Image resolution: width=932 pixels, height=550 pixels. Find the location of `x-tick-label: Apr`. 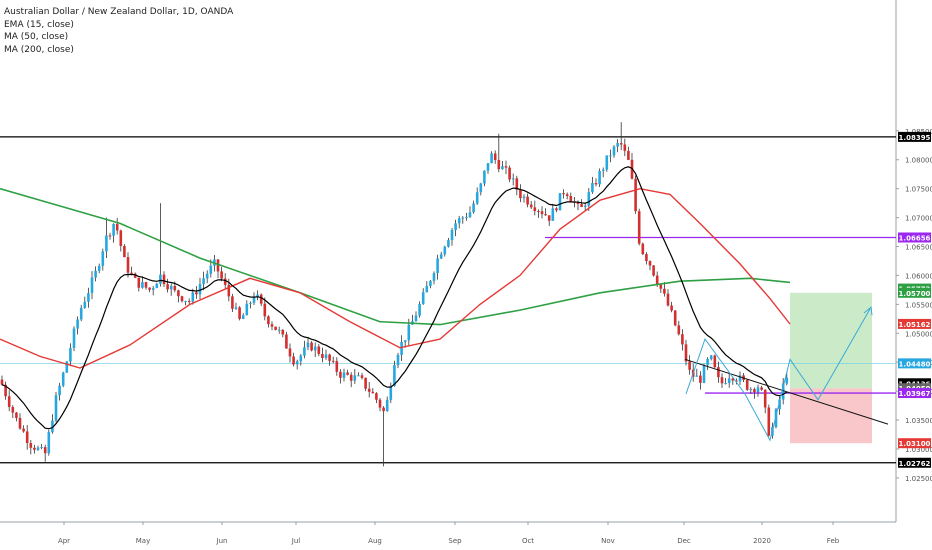

x-tick-label: Apr is located at coordinates (64, 541).